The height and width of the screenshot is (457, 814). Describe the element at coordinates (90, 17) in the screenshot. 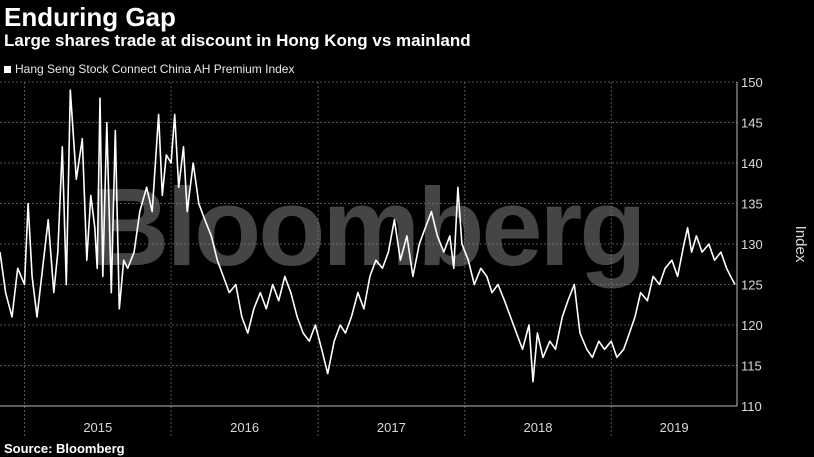

I see `chart-title: Enduring Gap` at that location.